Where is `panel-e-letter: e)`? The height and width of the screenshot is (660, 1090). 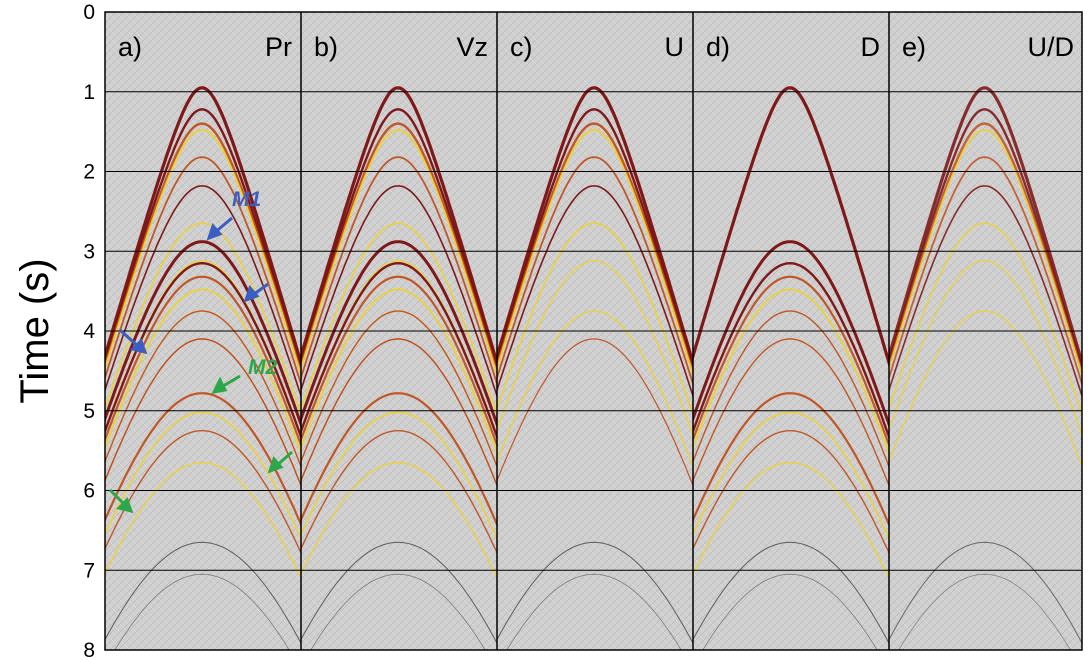 panel-e-letter: e) is located at coordinates (914, 47).